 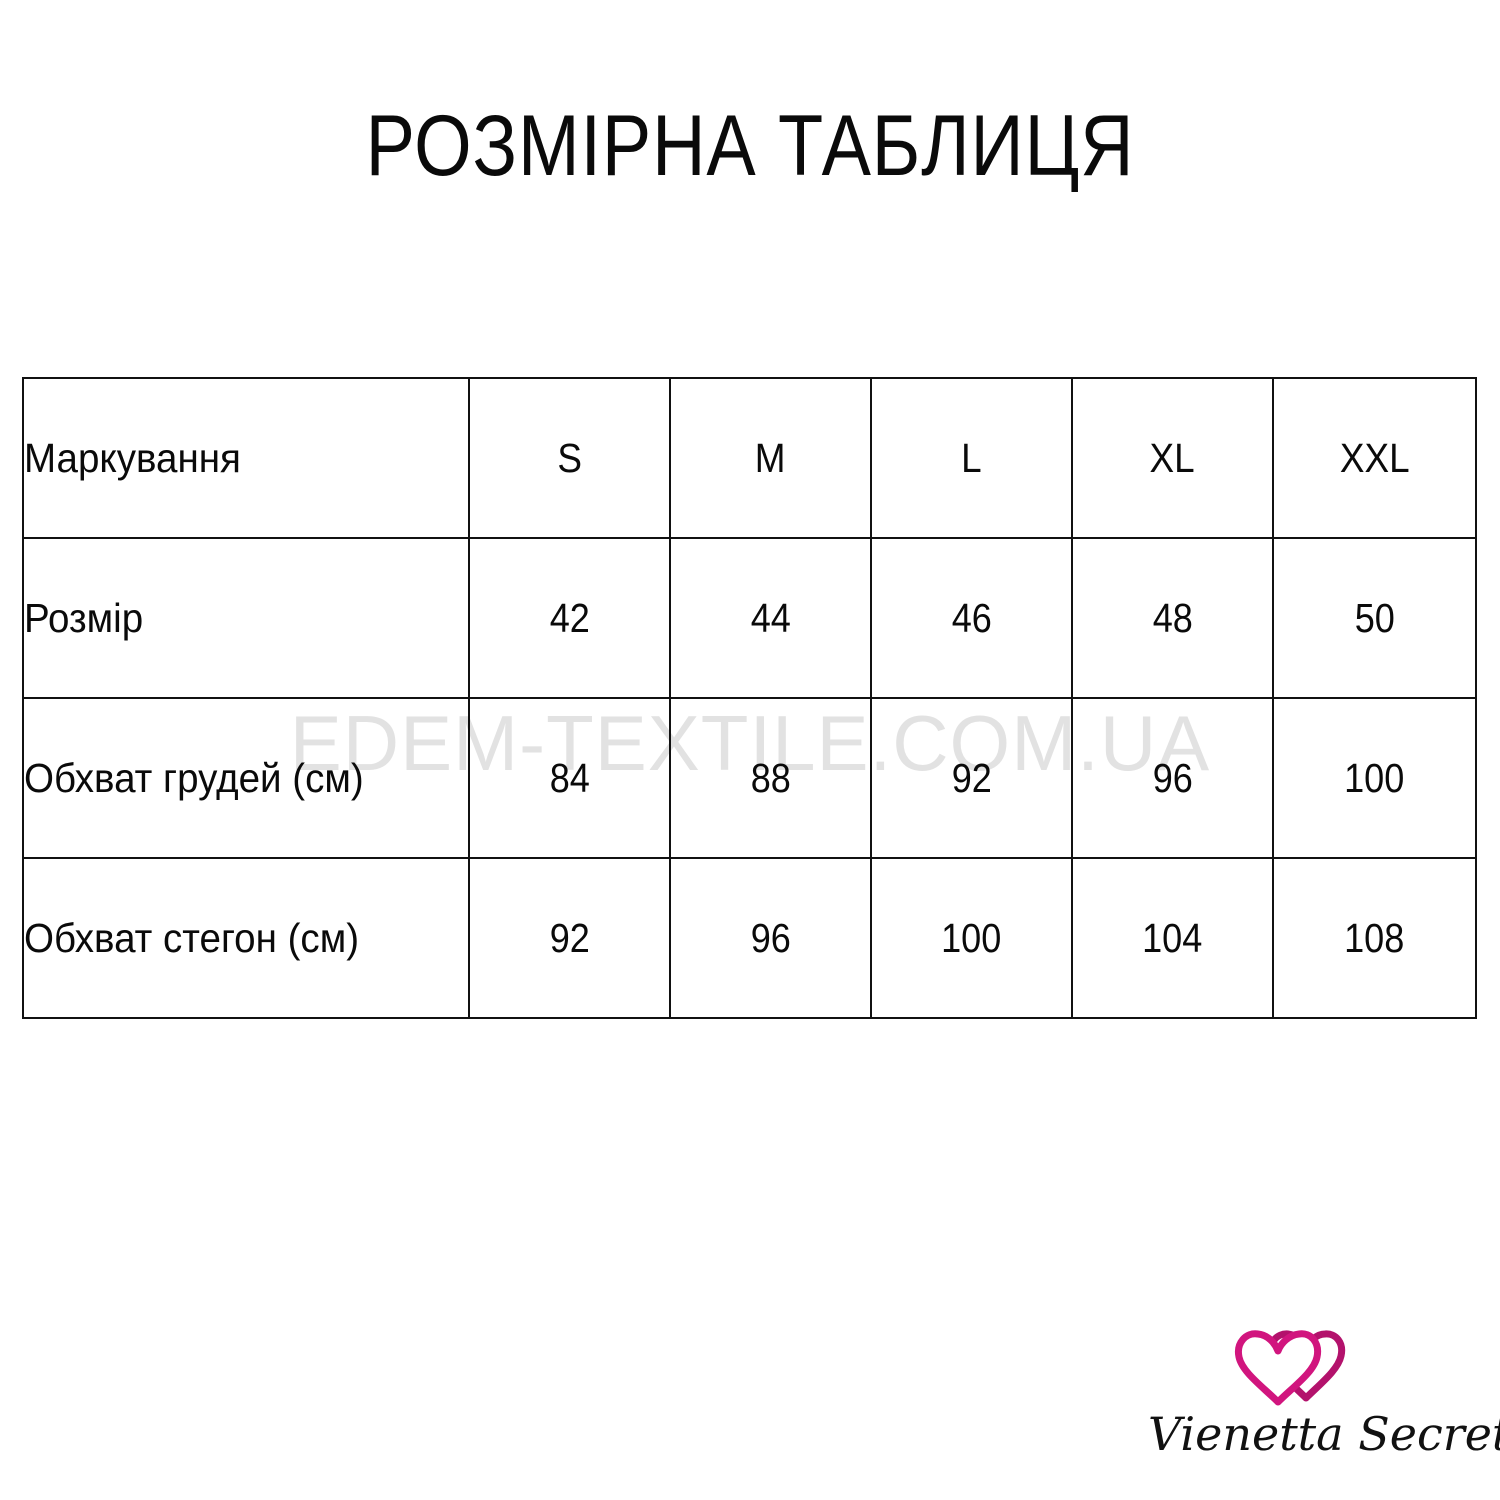 I want to click on row-label-chest: Обхват грудей (см), so click(x=246, y=778).